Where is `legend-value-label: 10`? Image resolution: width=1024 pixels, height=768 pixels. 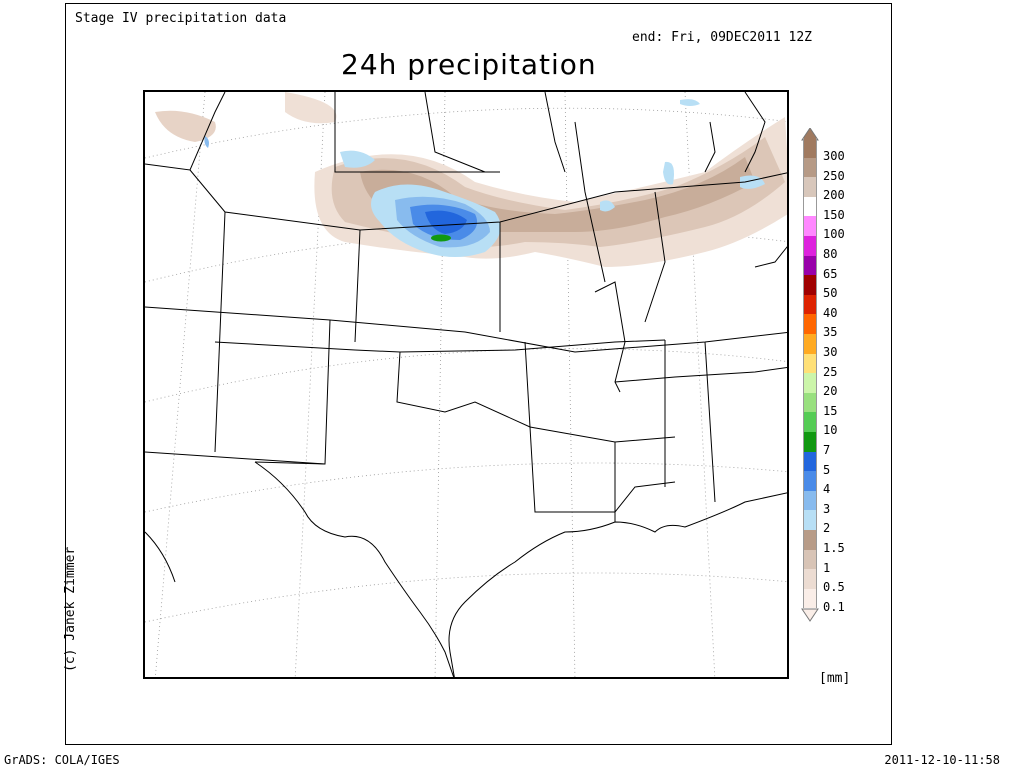
legend-value-label: 10 is located at coordinates (830, 430).